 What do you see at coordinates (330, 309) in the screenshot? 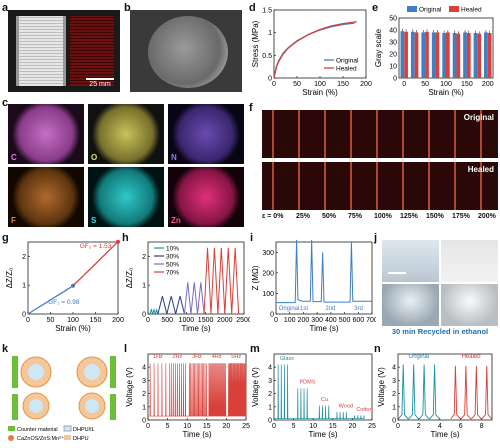
I see `annotation-2nd: 2nd` at bounding box center [330, 309].